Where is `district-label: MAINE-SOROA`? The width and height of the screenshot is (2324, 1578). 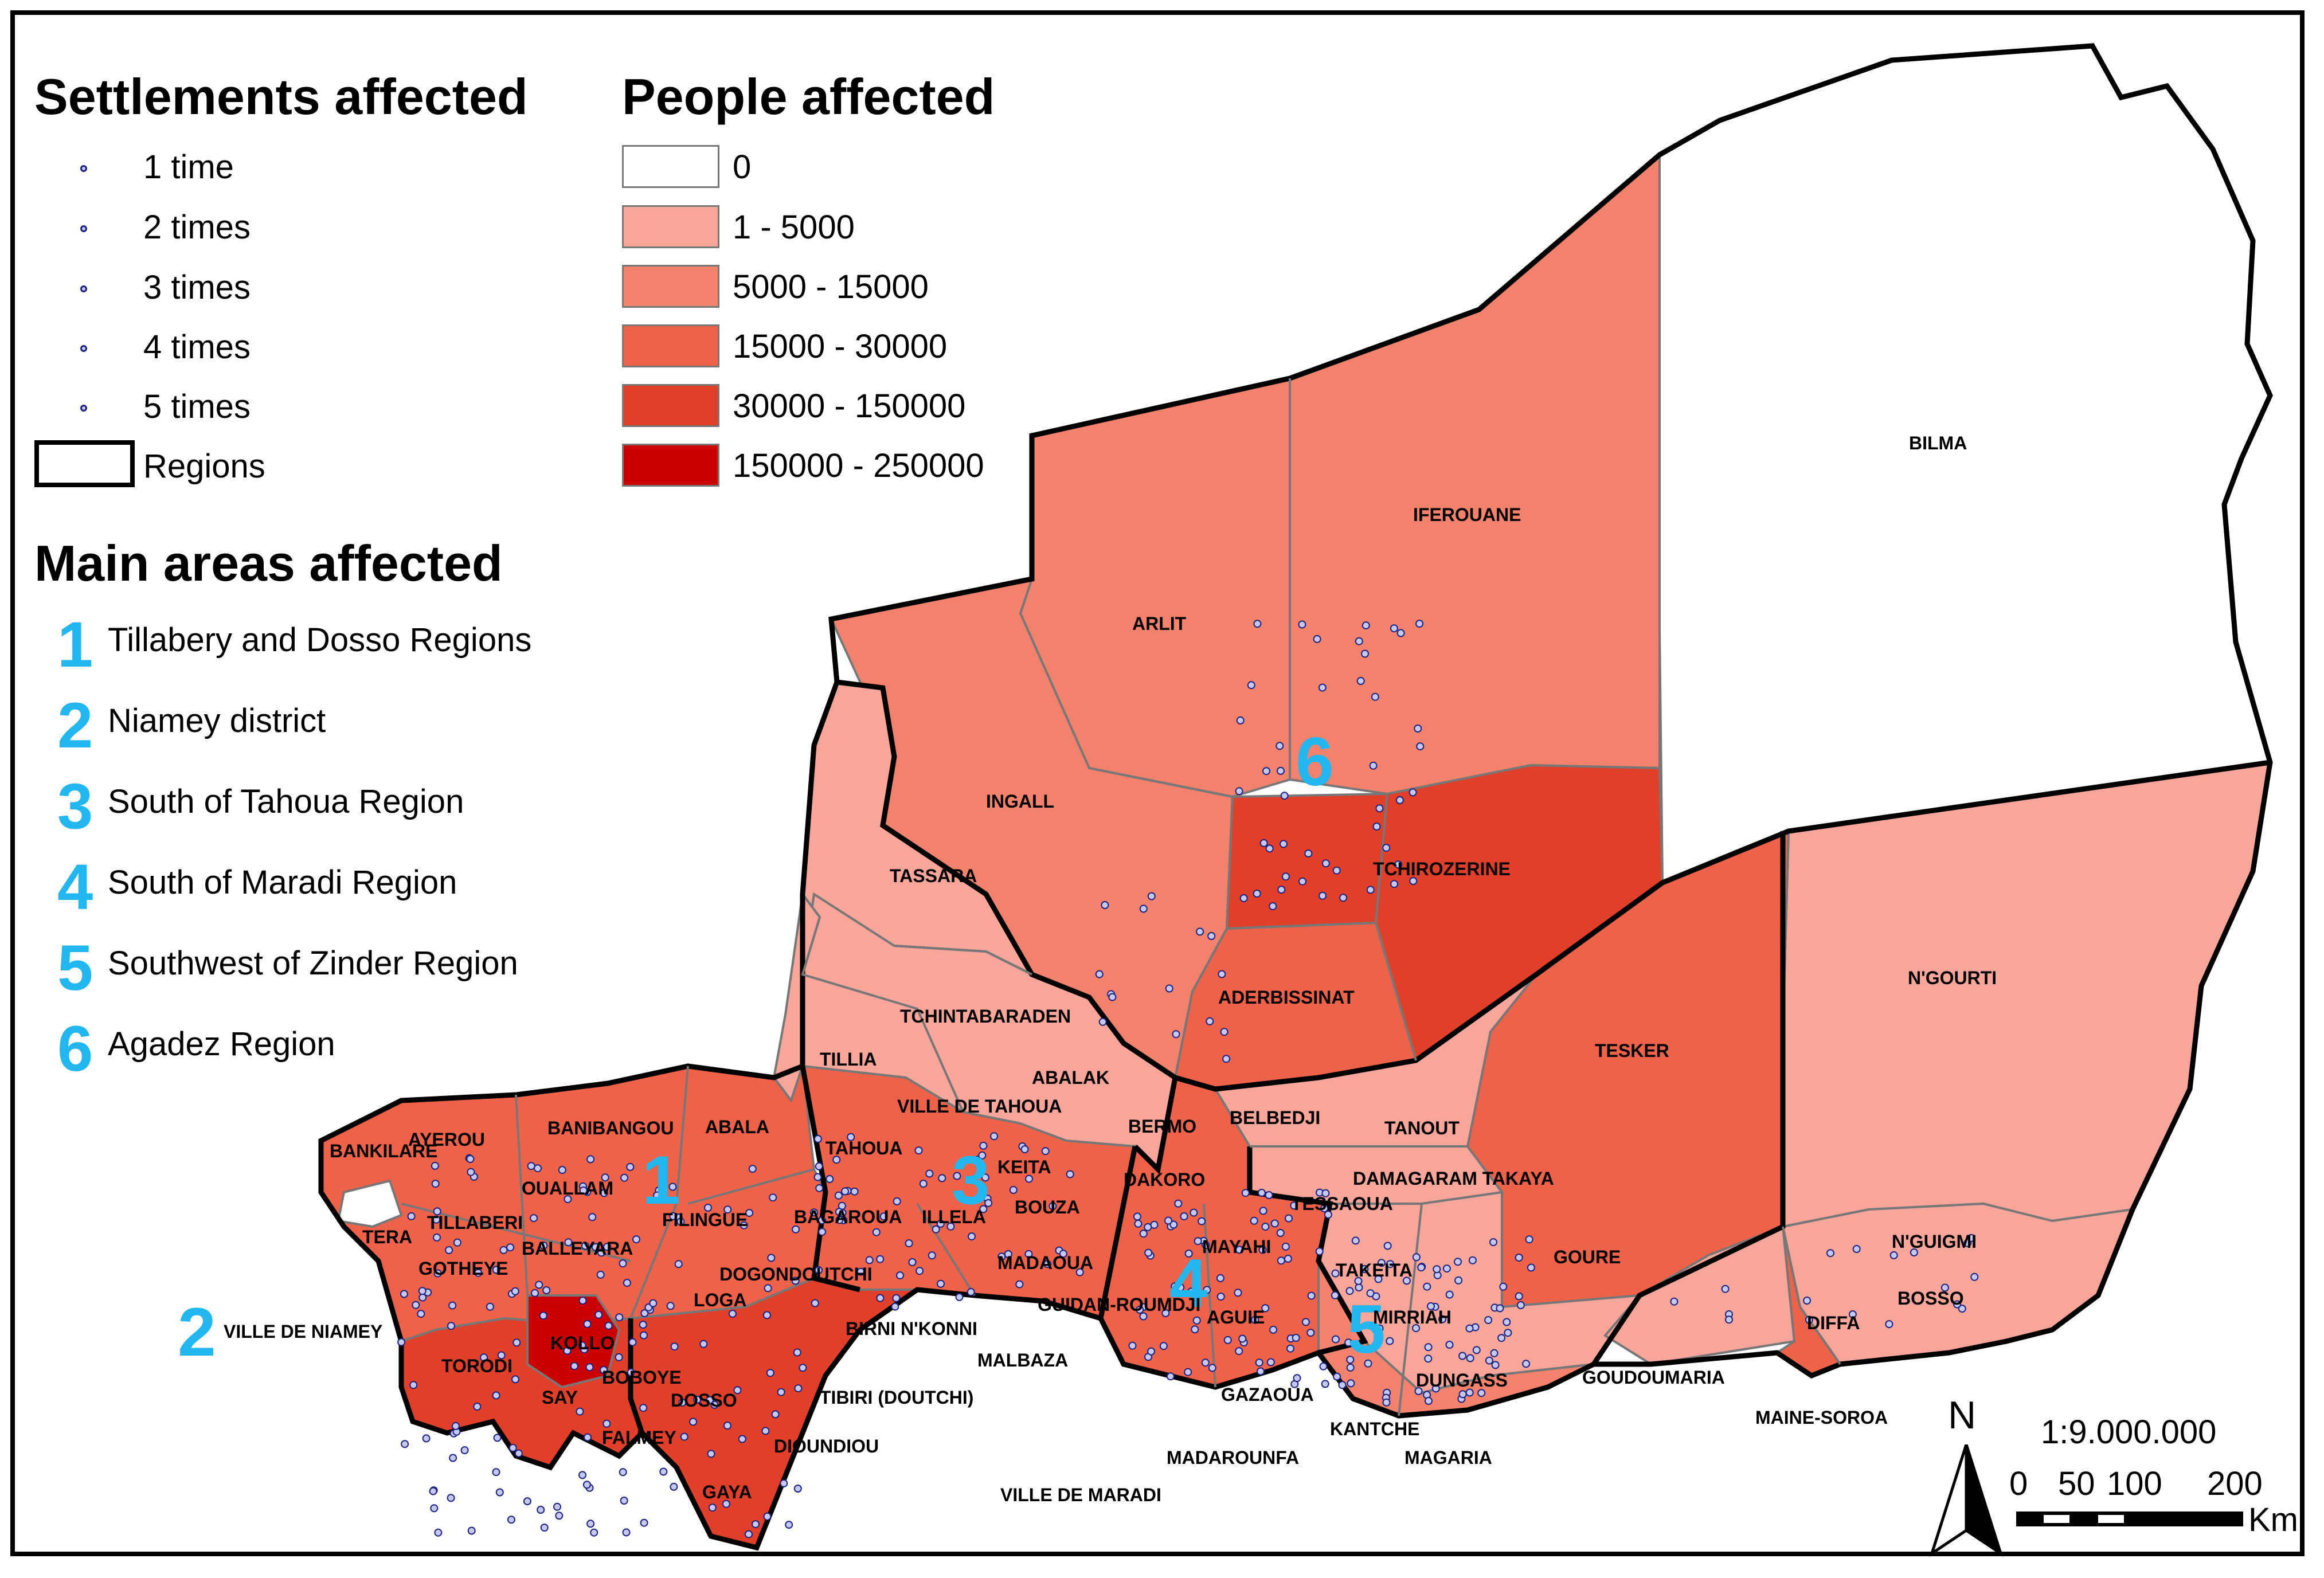
district-label: MAINE-SOROA is located at coordinates (1821, 1417).